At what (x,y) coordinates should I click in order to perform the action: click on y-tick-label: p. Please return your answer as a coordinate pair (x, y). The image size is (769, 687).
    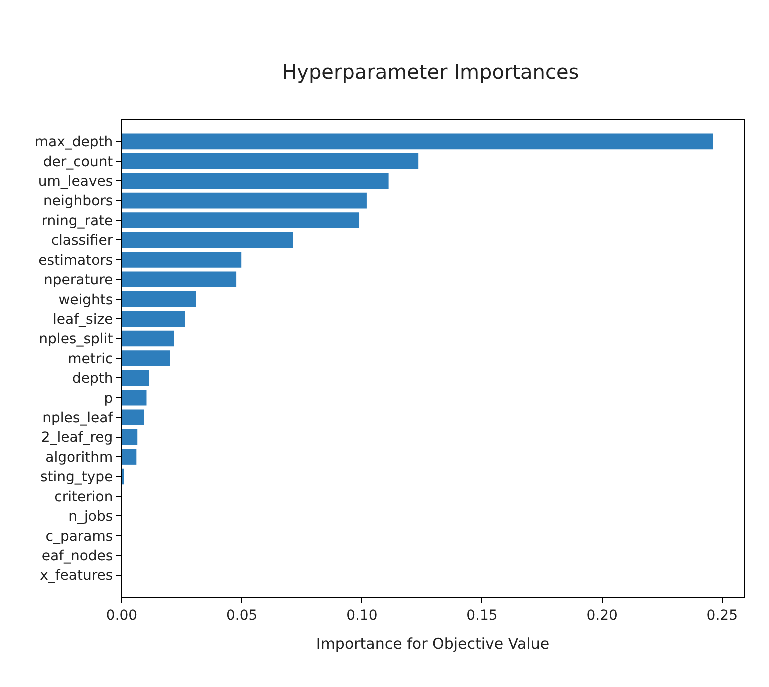
    Looking at the image, I should click on (109, 398).